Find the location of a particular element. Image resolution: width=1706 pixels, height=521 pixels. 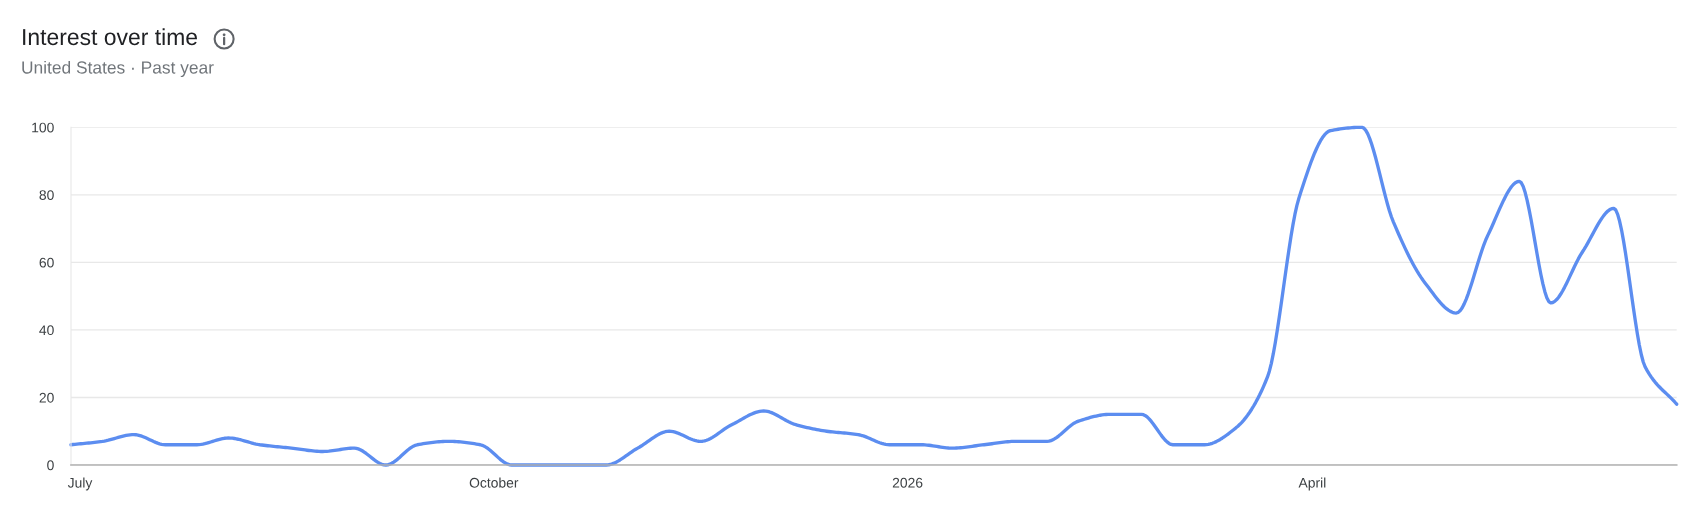

y-tick-label: 0 is located at coordinates (50, 465).